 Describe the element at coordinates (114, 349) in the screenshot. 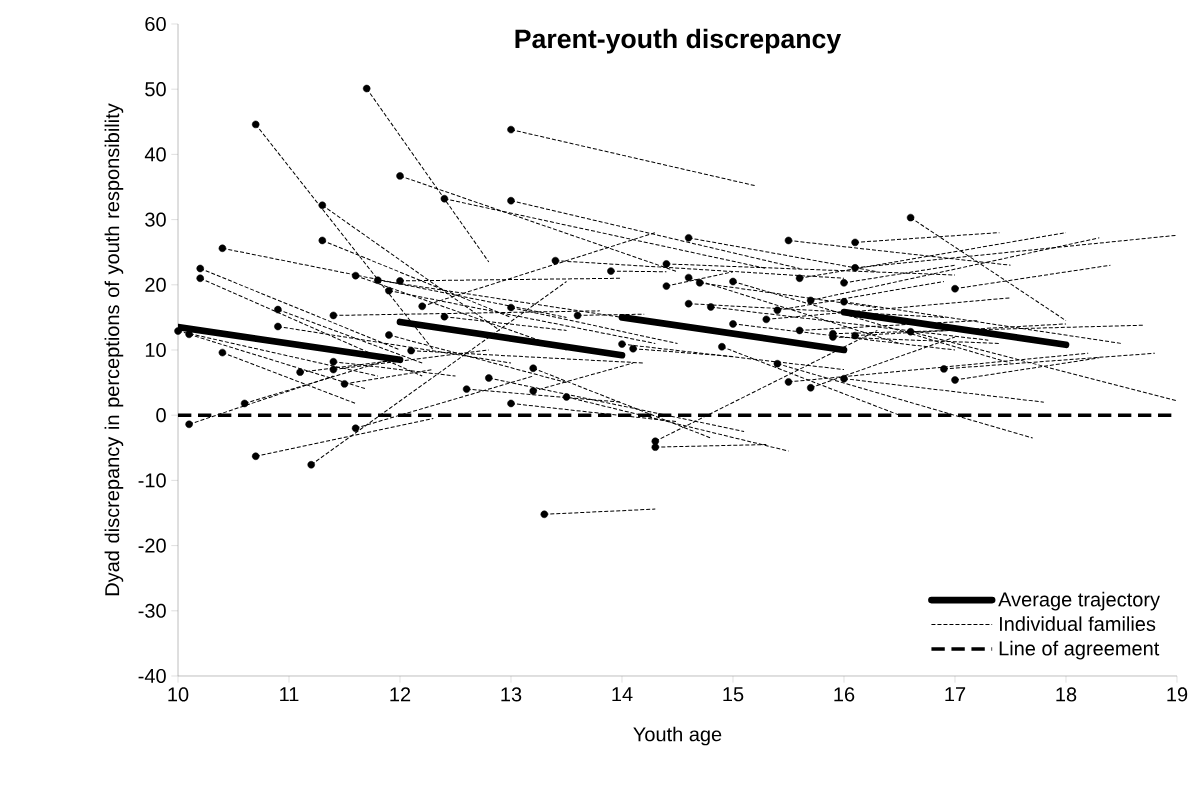

I see `y-axis-title: Dyad discrepancy in perceptions of youth responsibility` at that location.